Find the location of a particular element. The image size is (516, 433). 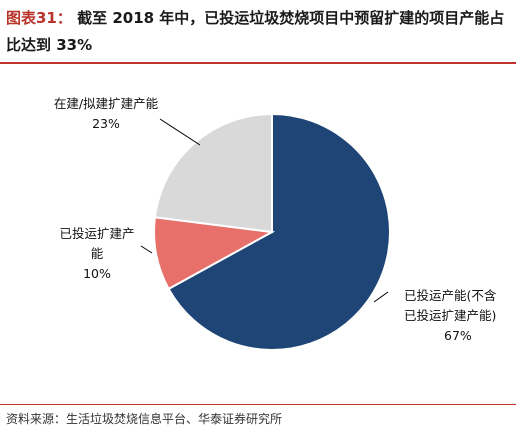

slice-label: 在建/拟建扩建产能 is located at coordinates (106, 103).